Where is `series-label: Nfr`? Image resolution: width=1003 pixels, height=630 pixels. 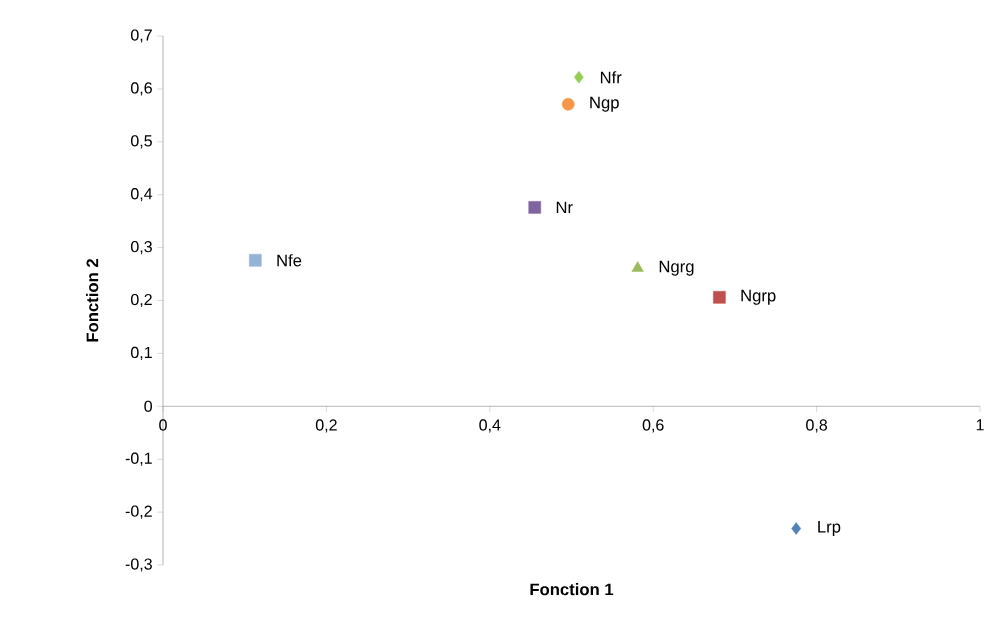
series-label: Nfr is located at coordinates (611, 77).